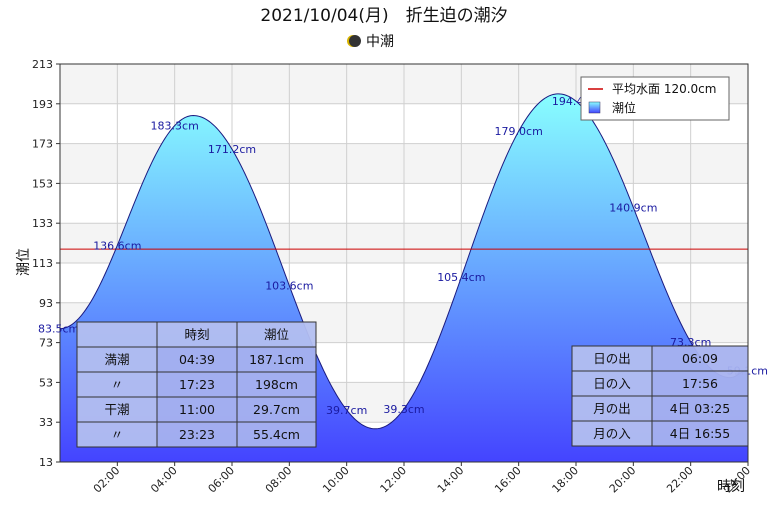 This screenshot has width=768, height=512. Describe the element at coordinates (624, 107) in the screenshot. I see `legend-tide-label: 潮位` at that location.